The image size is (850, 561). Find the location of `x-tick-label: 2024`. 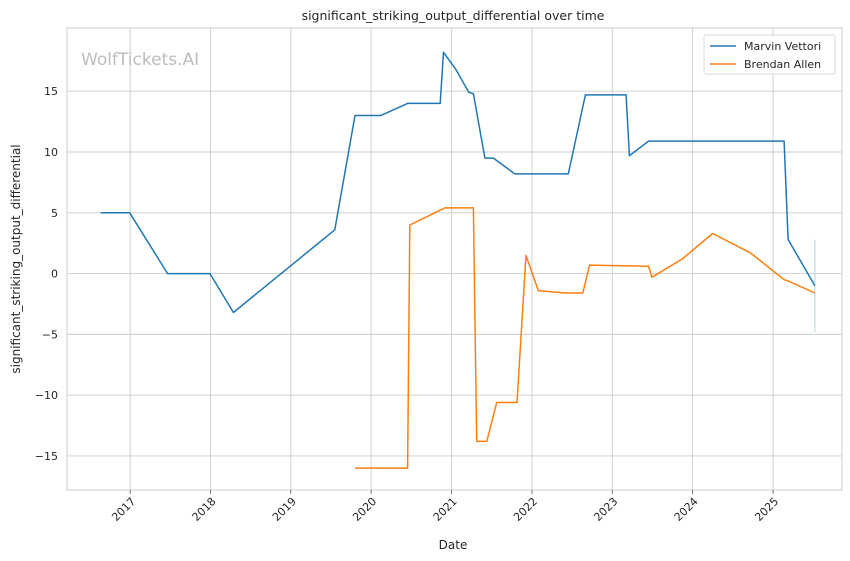

x-tick-label: 2024 is located at coordinates (686, 509).